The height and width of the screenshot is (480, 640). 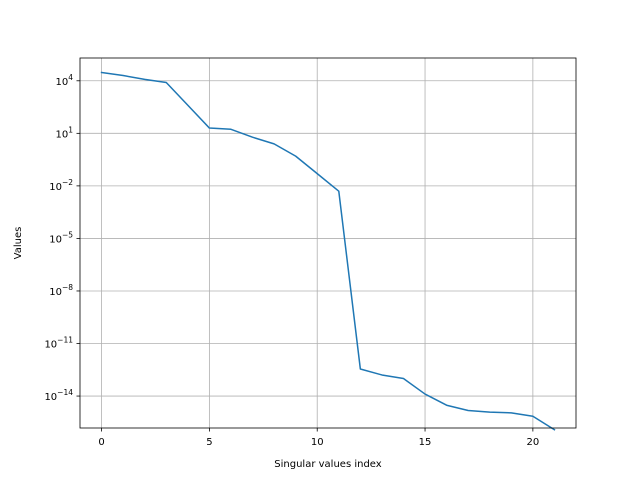 What do you see at coordinates (101, 442) in the screenshot?
I see `x-tick-label: 0` at bounding box center [101, 442].